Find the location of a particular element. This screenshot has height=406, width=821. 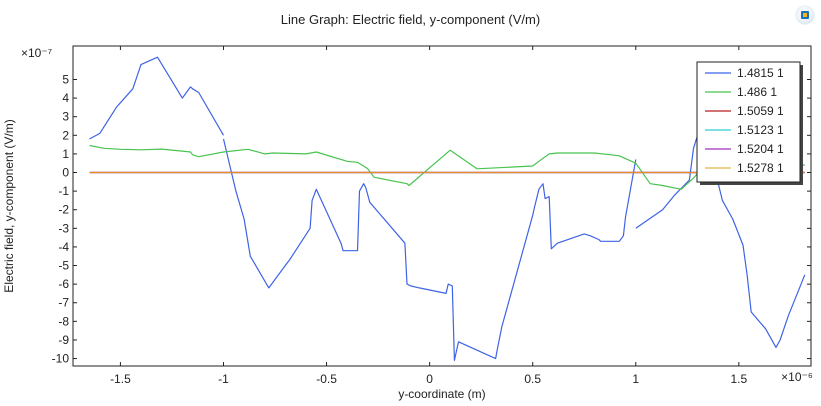

y-tick-label: 1 is located at coordinates (65, 154).